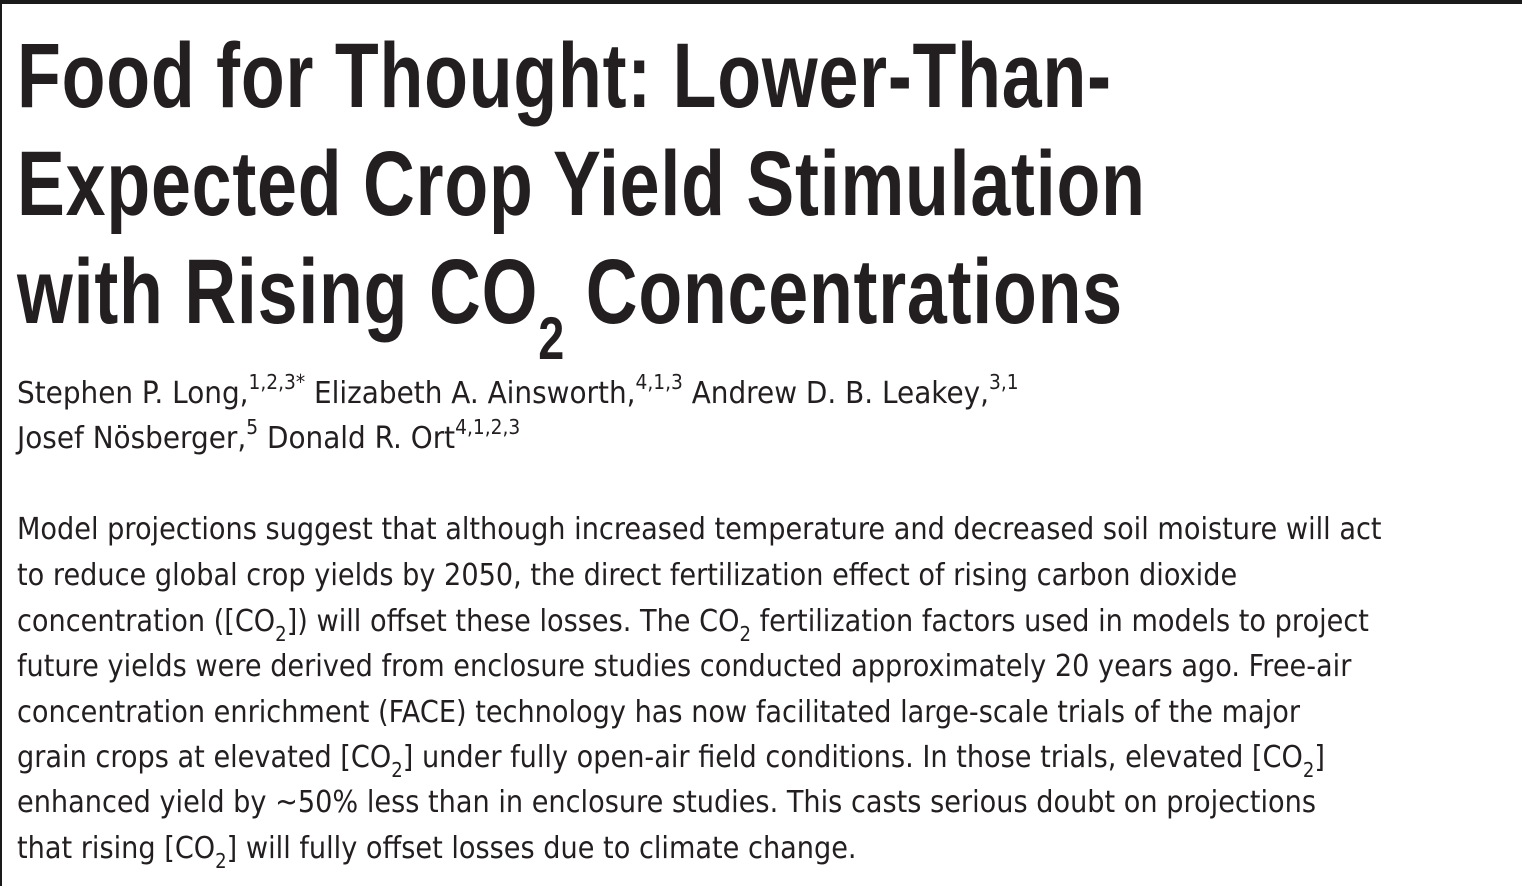 The height and width of the screenshot is (886, 1522). I want to click on title-line: Expected Crop Yield Stimulation, so click(581, 184).